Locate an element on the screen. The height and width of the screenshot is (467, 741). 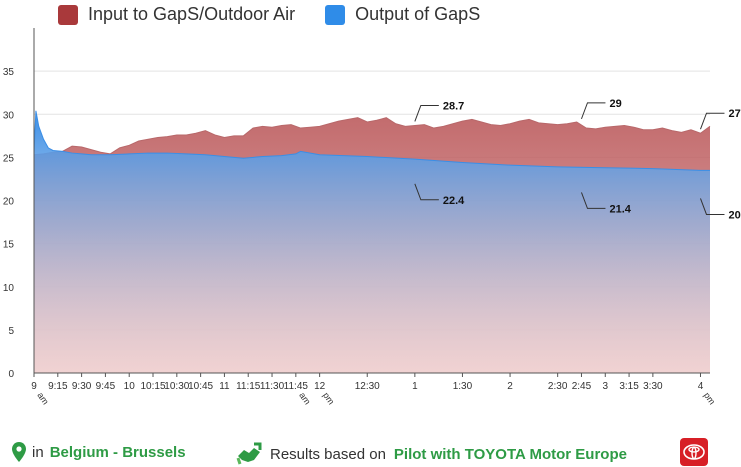
x-tick-label-22: 4 is located at coordinates (701, 386).